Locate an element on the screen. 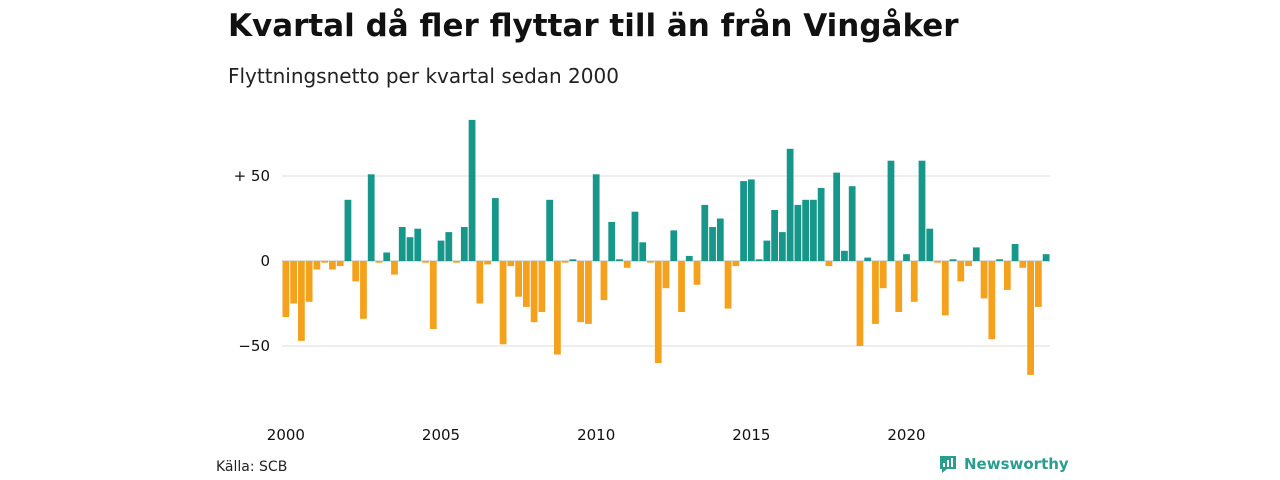 This screenshot has width=1280, height=480. newsworthy-icon is located at coordinates (948, 464).